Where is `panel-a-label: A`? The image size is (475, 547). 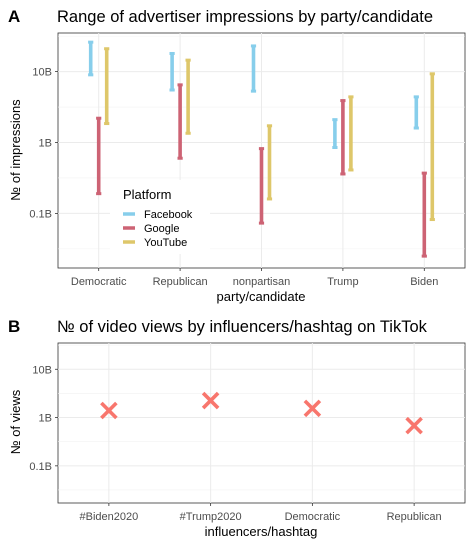
panel-a-label: A is located at coordinates (14, 16).